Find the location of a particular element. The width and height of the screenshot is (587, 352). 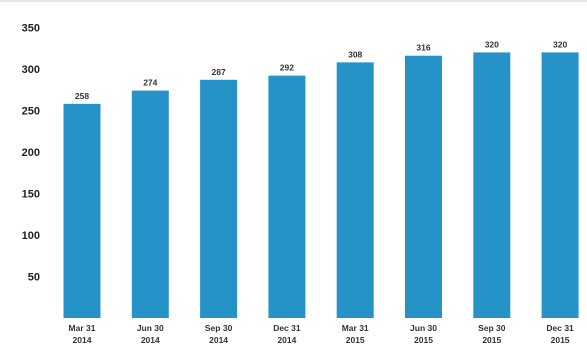

y-tick-label: 300 is located at coordinates (31, 70).